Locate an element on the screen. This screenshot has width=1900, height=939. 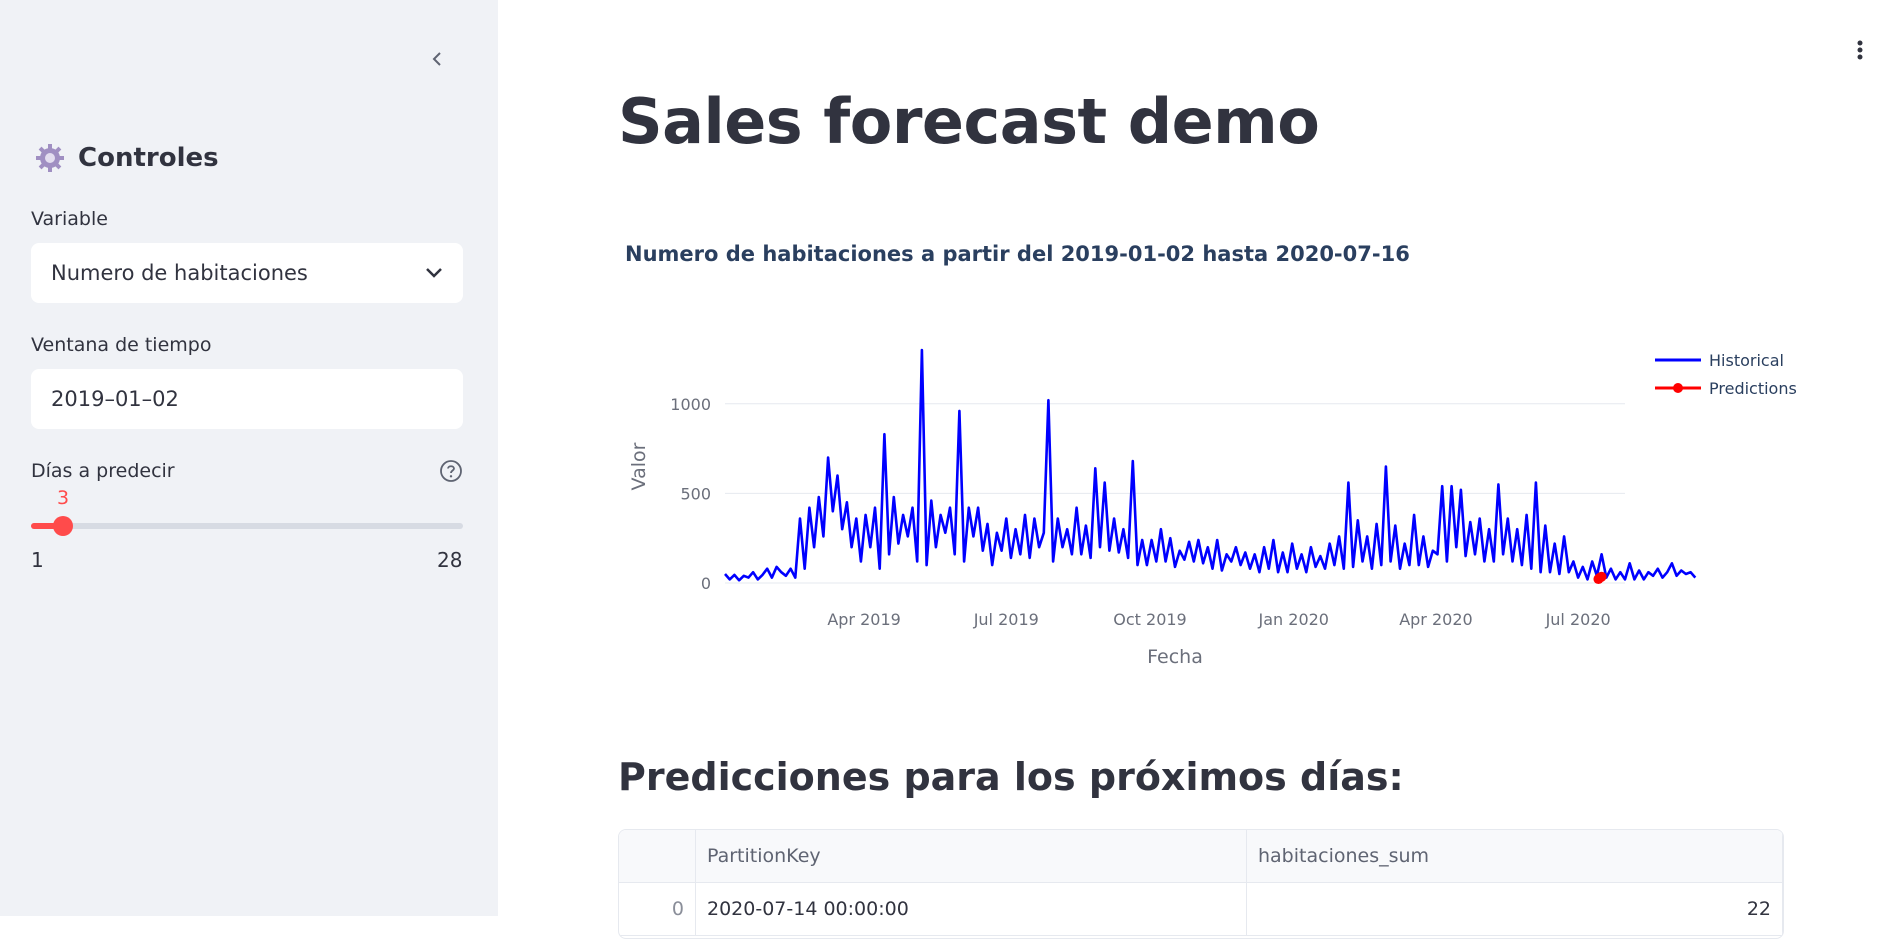
x-tick-label: Apr 2019 is located at coordinates (863, 619).